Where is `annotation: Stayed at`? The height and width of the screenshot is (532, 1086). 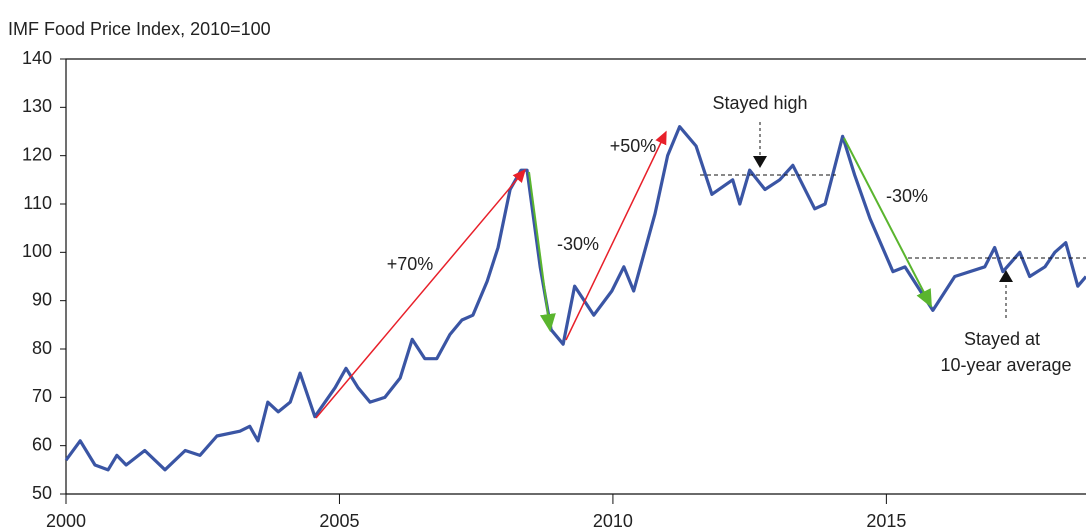 annotation: Stayed at is located at coordinates (1002, 339).